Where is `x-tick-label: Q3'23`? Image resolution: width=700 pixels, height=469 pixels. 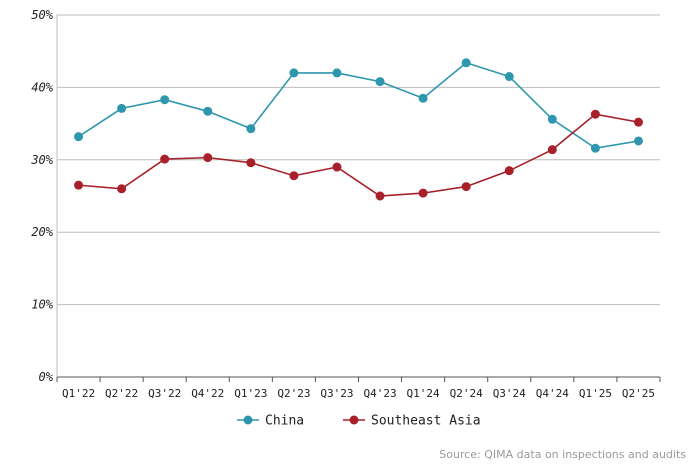 x-tick-label: Q3'23 is located at coordinates (336, 393).